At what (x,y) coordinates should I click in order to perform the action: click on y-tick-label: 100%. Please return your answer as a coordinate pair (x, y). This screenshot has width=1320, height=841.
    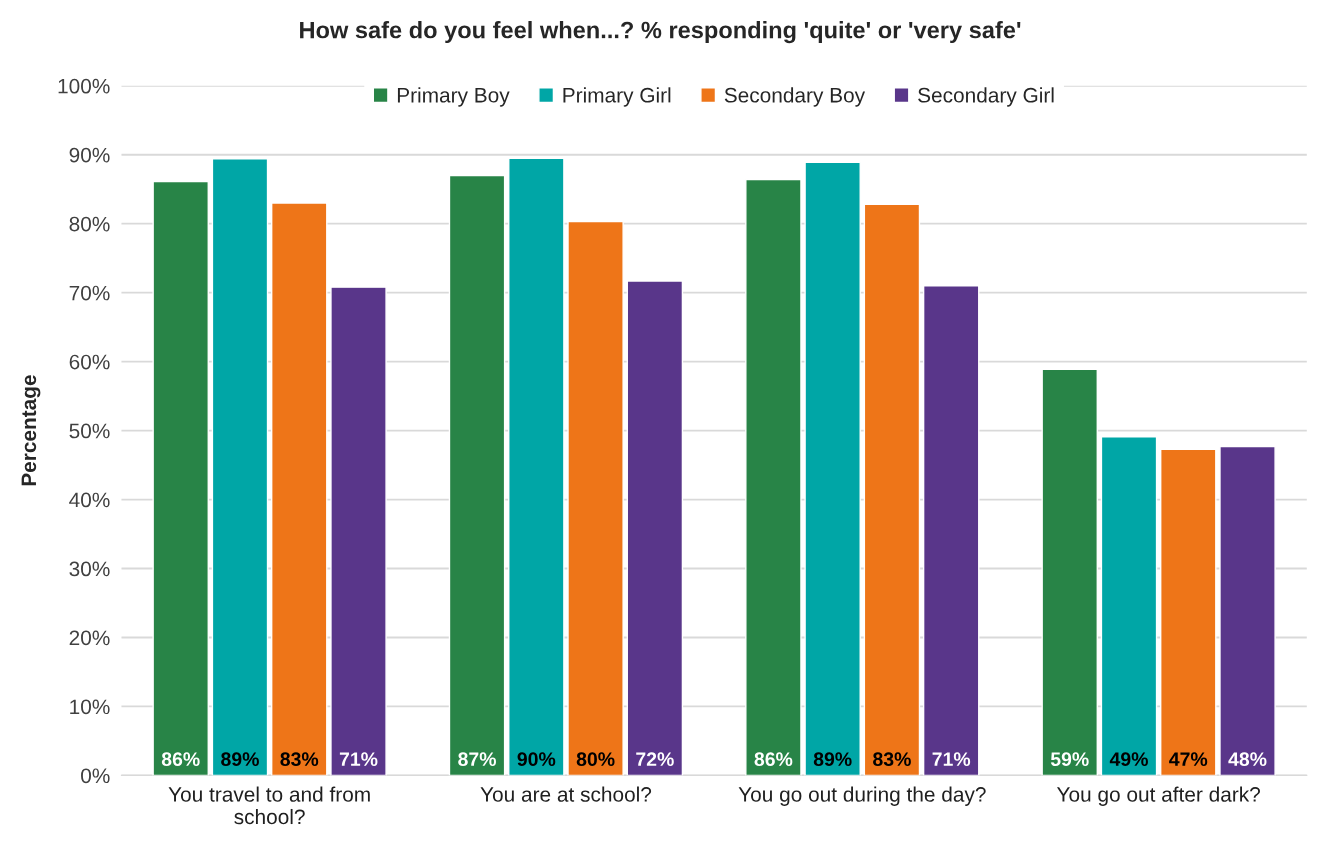
    Looking at the image, I should click on (84, 86).